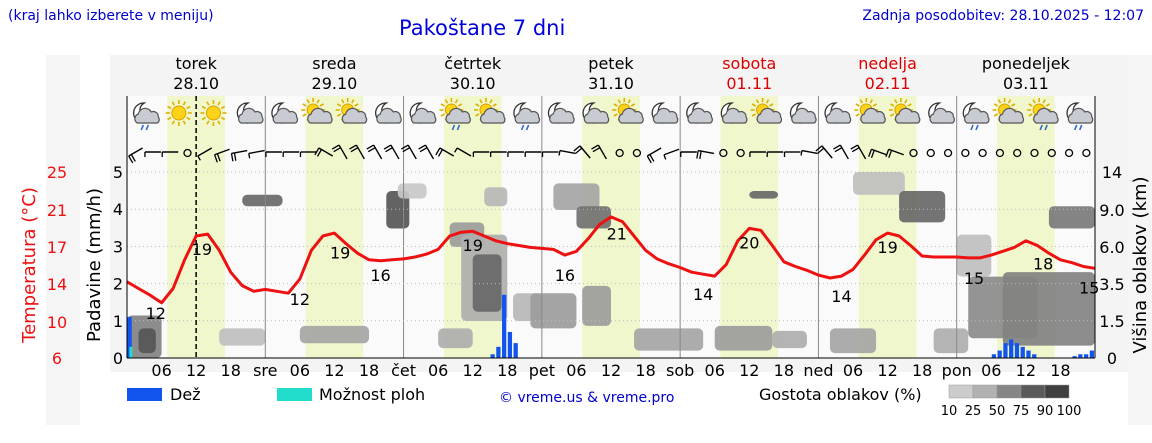  What do you see at coordinates (610, 326) in the screenshot?
I see `precipitation-bars` at bounding box center [610, 326].